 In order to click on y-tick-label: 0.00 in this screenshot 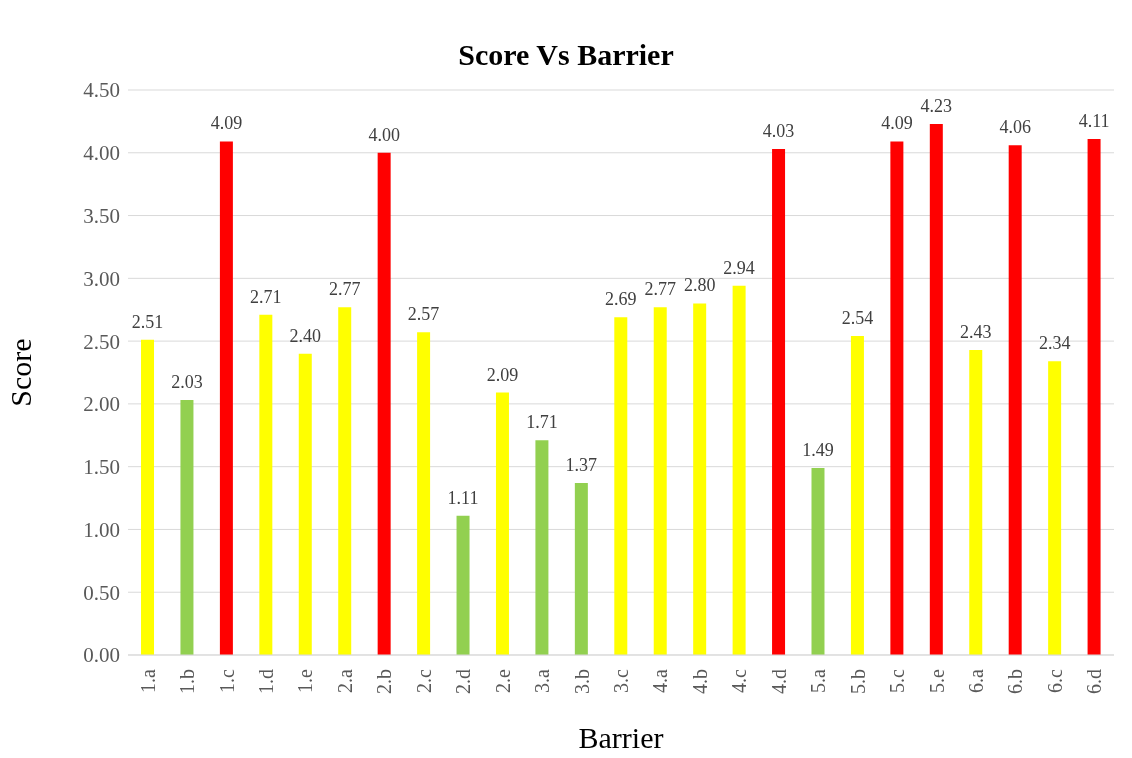, I will do `click(101, 655)`.